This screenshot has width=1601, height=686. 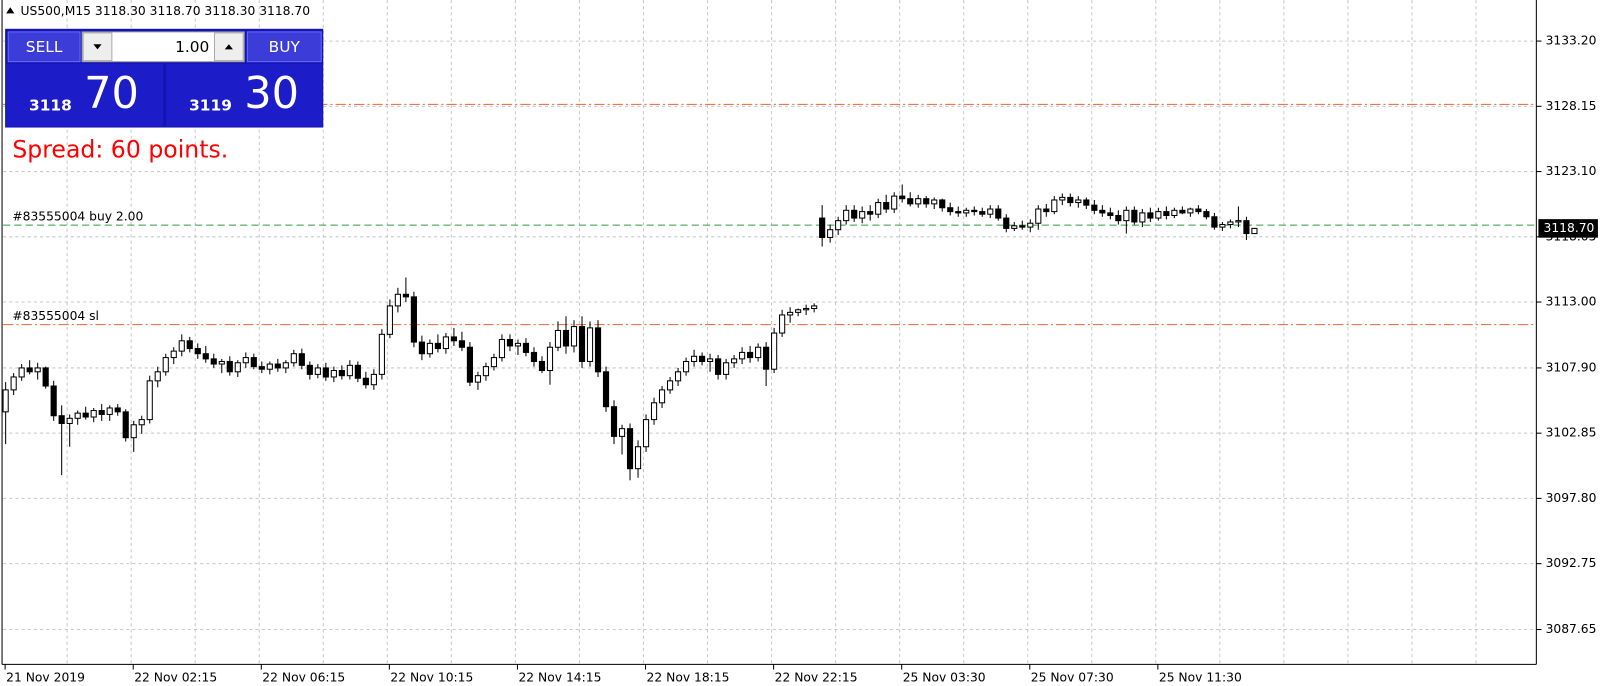 I want to click on x-tick-label: 21 Nov 2019, so click(x=45, y=677).